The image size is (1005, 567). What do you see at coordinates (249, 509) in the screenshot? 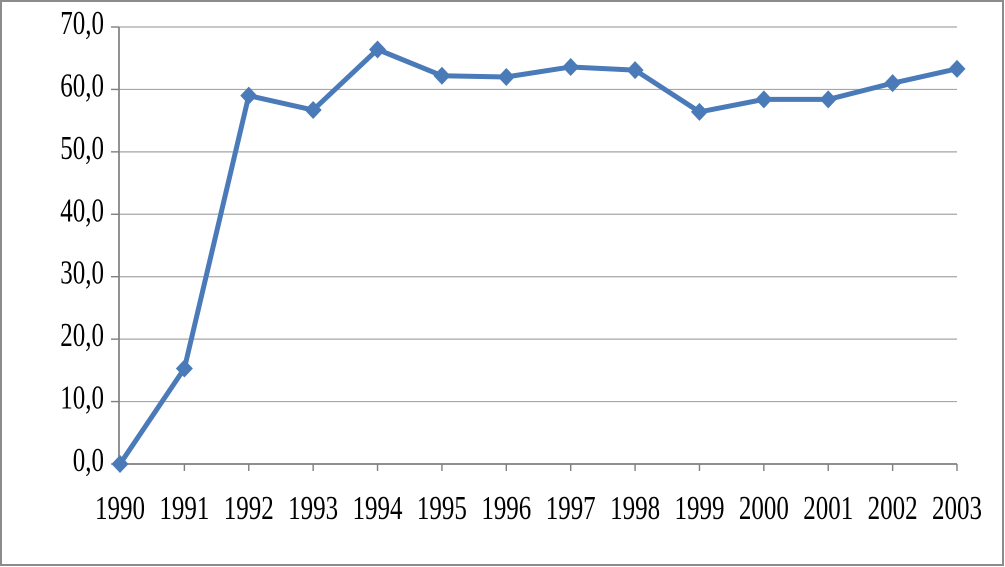
I see `x-axis-tick-label: 1992` at bounding box center [249, 509].